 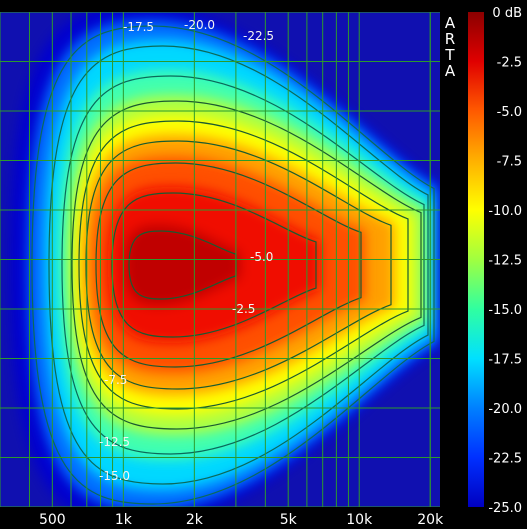 I want to click on contour-label-3: -22.5, so click(x=258, y=36).